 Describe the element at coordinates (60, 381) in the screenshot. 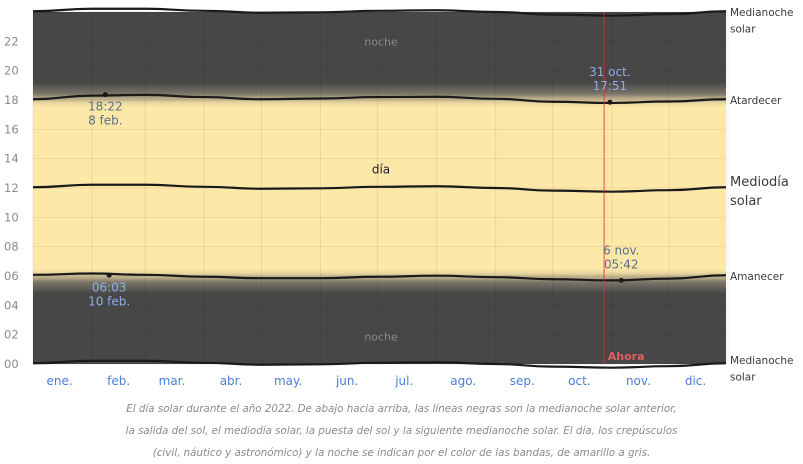

I see `x-tick-0: ene.` at that location.